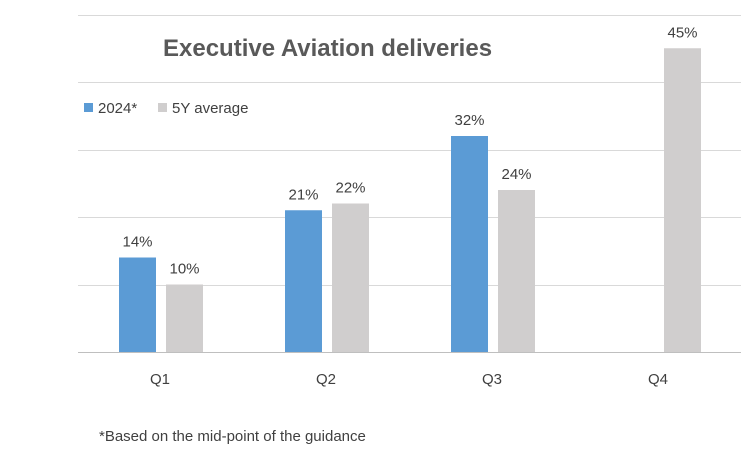  I want to click on bar-2024-q2, so click(303, 281).